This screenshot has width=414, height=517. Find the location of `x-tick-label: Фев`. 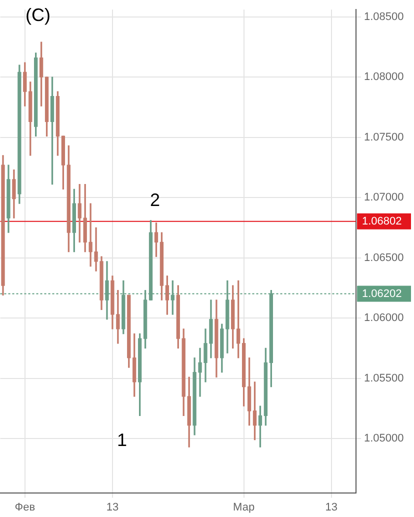

x-tick-label: Фев is located at coordinates (25, 507).